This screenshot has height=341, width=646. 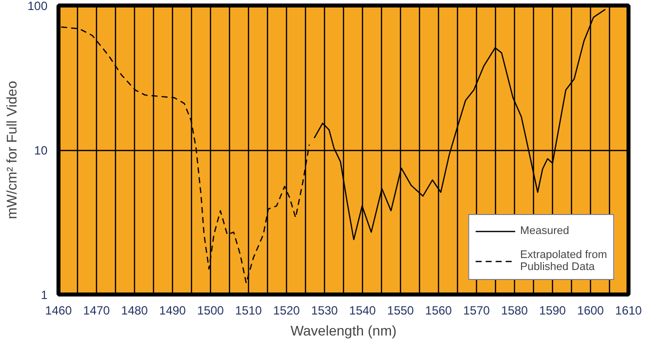 What do you see at coordinates (324, 311) in the screenshot?
I see `x-tick-label: 1530` at bounding box center [324, 311].